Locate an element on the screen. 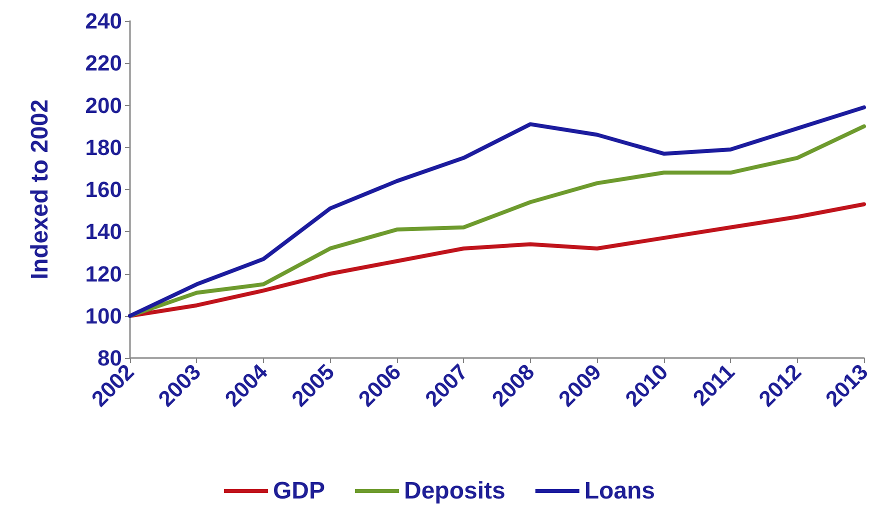 The height and width of the screenshot is (510, 879). y-tick-label: 220 is located at coordinates (103, 63).